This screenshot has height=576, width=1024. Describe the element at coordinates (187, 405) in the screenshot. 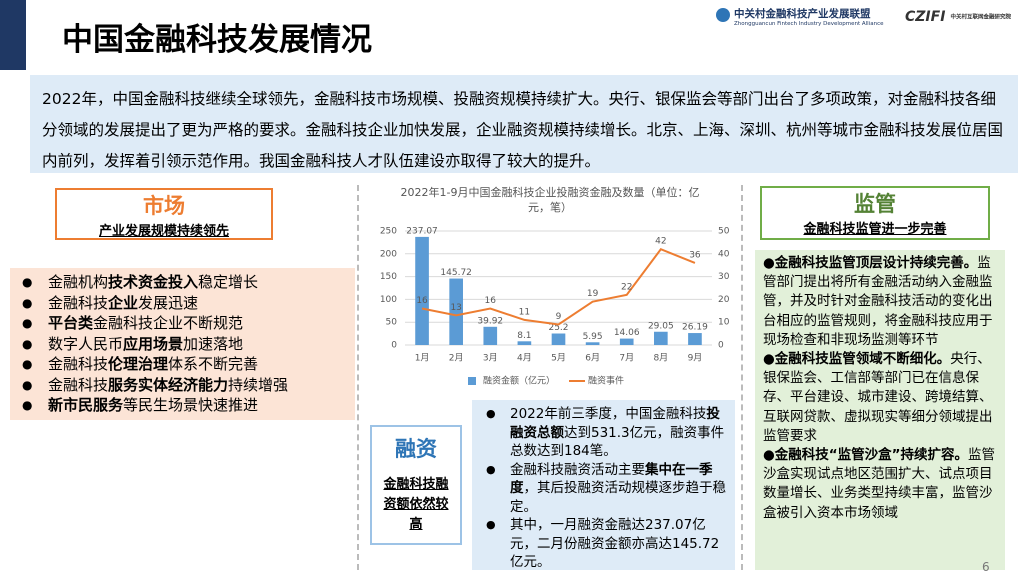

I see `bullet: 新市民服务等民生场景快速推进` at that location.